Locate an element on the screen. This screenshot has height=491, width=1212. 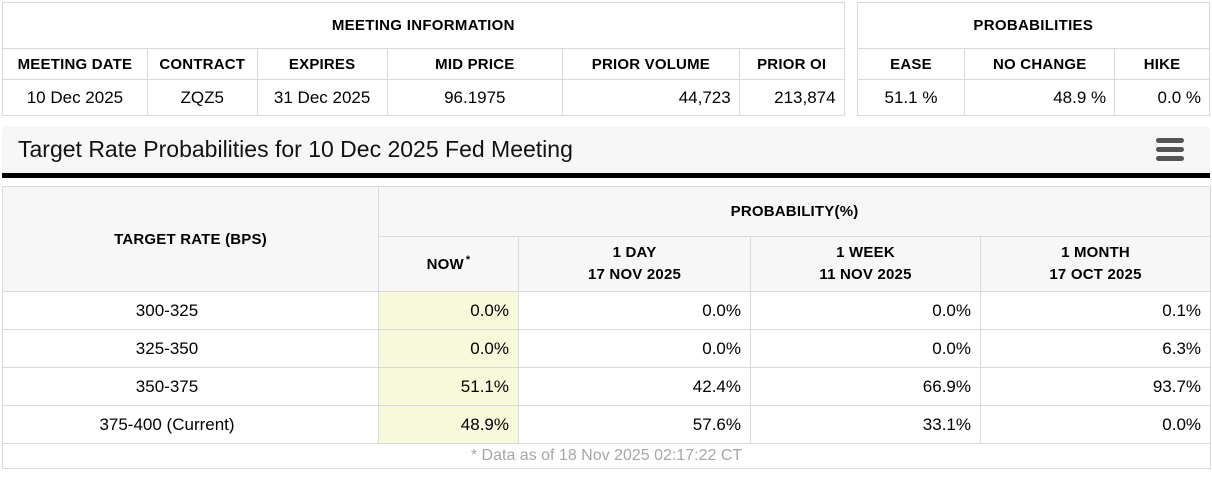
hamburger-menu-icon is located at coordinates (1170, 140).